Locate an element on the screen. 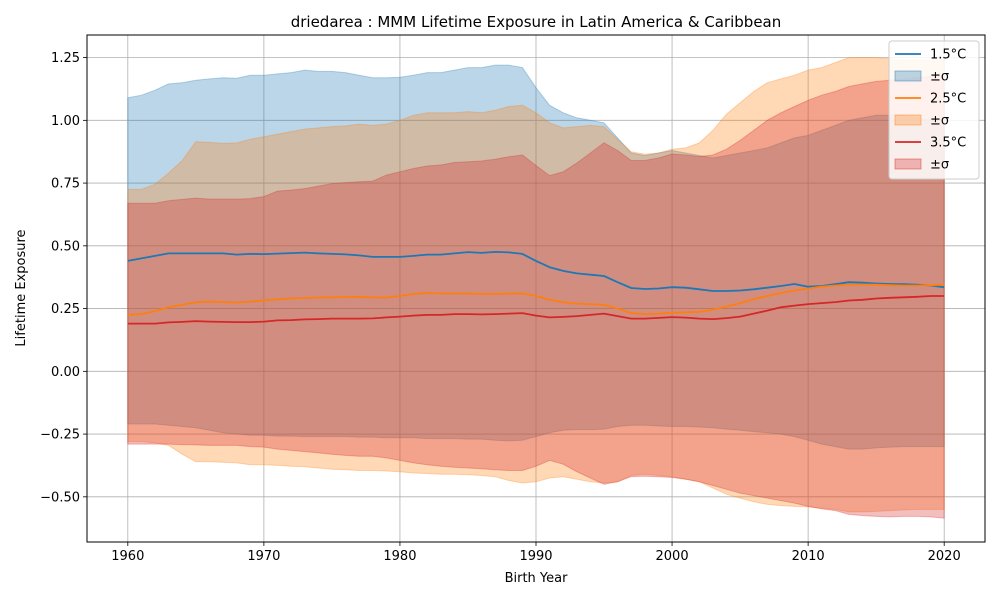 This screenshot has height=600, width=1000. x-axis-label: Birth Year is located at coordinates (537, 578).